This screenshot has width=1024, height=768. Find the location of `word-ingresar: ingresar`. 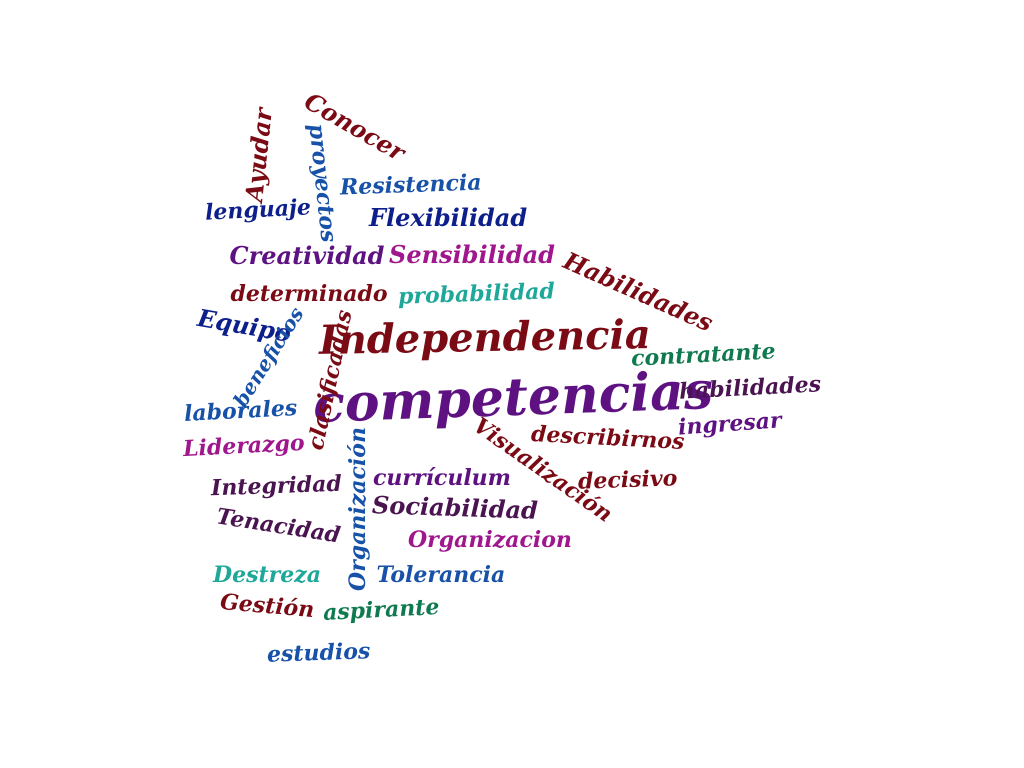

word-ingresar: ingresar is located at coordinates (730, 424).